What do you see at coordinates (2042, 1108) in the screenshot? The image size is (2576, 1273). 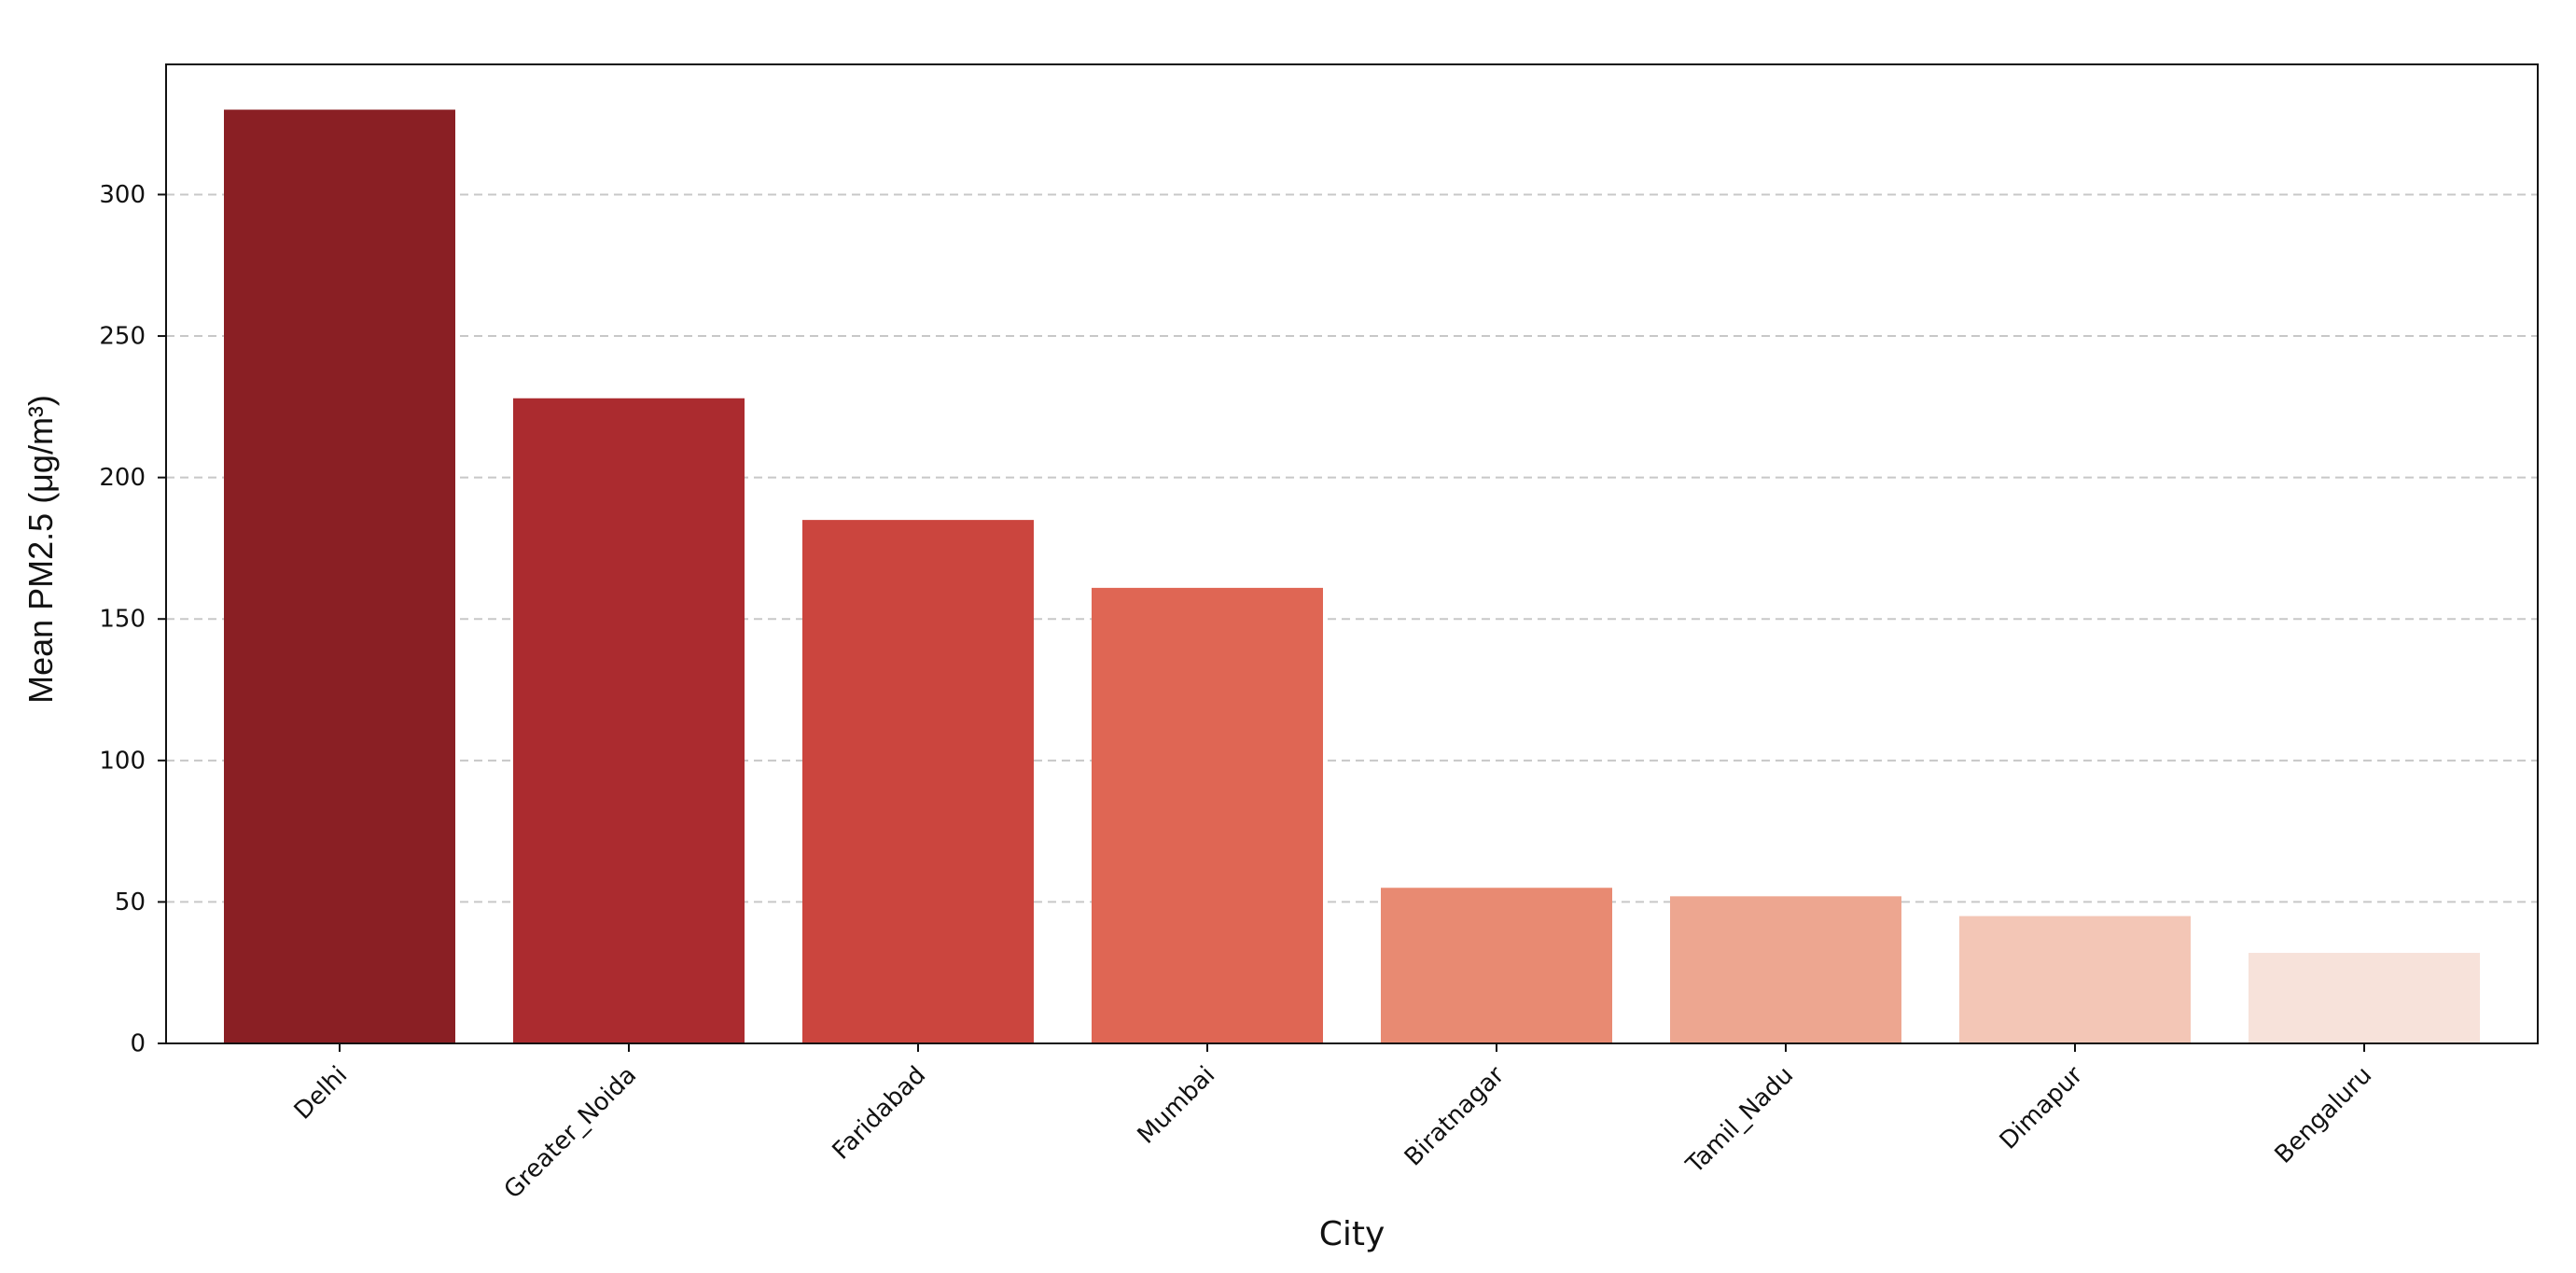 I see `x-tick-label: Dimapur` at bounding box center [2042, 1108].